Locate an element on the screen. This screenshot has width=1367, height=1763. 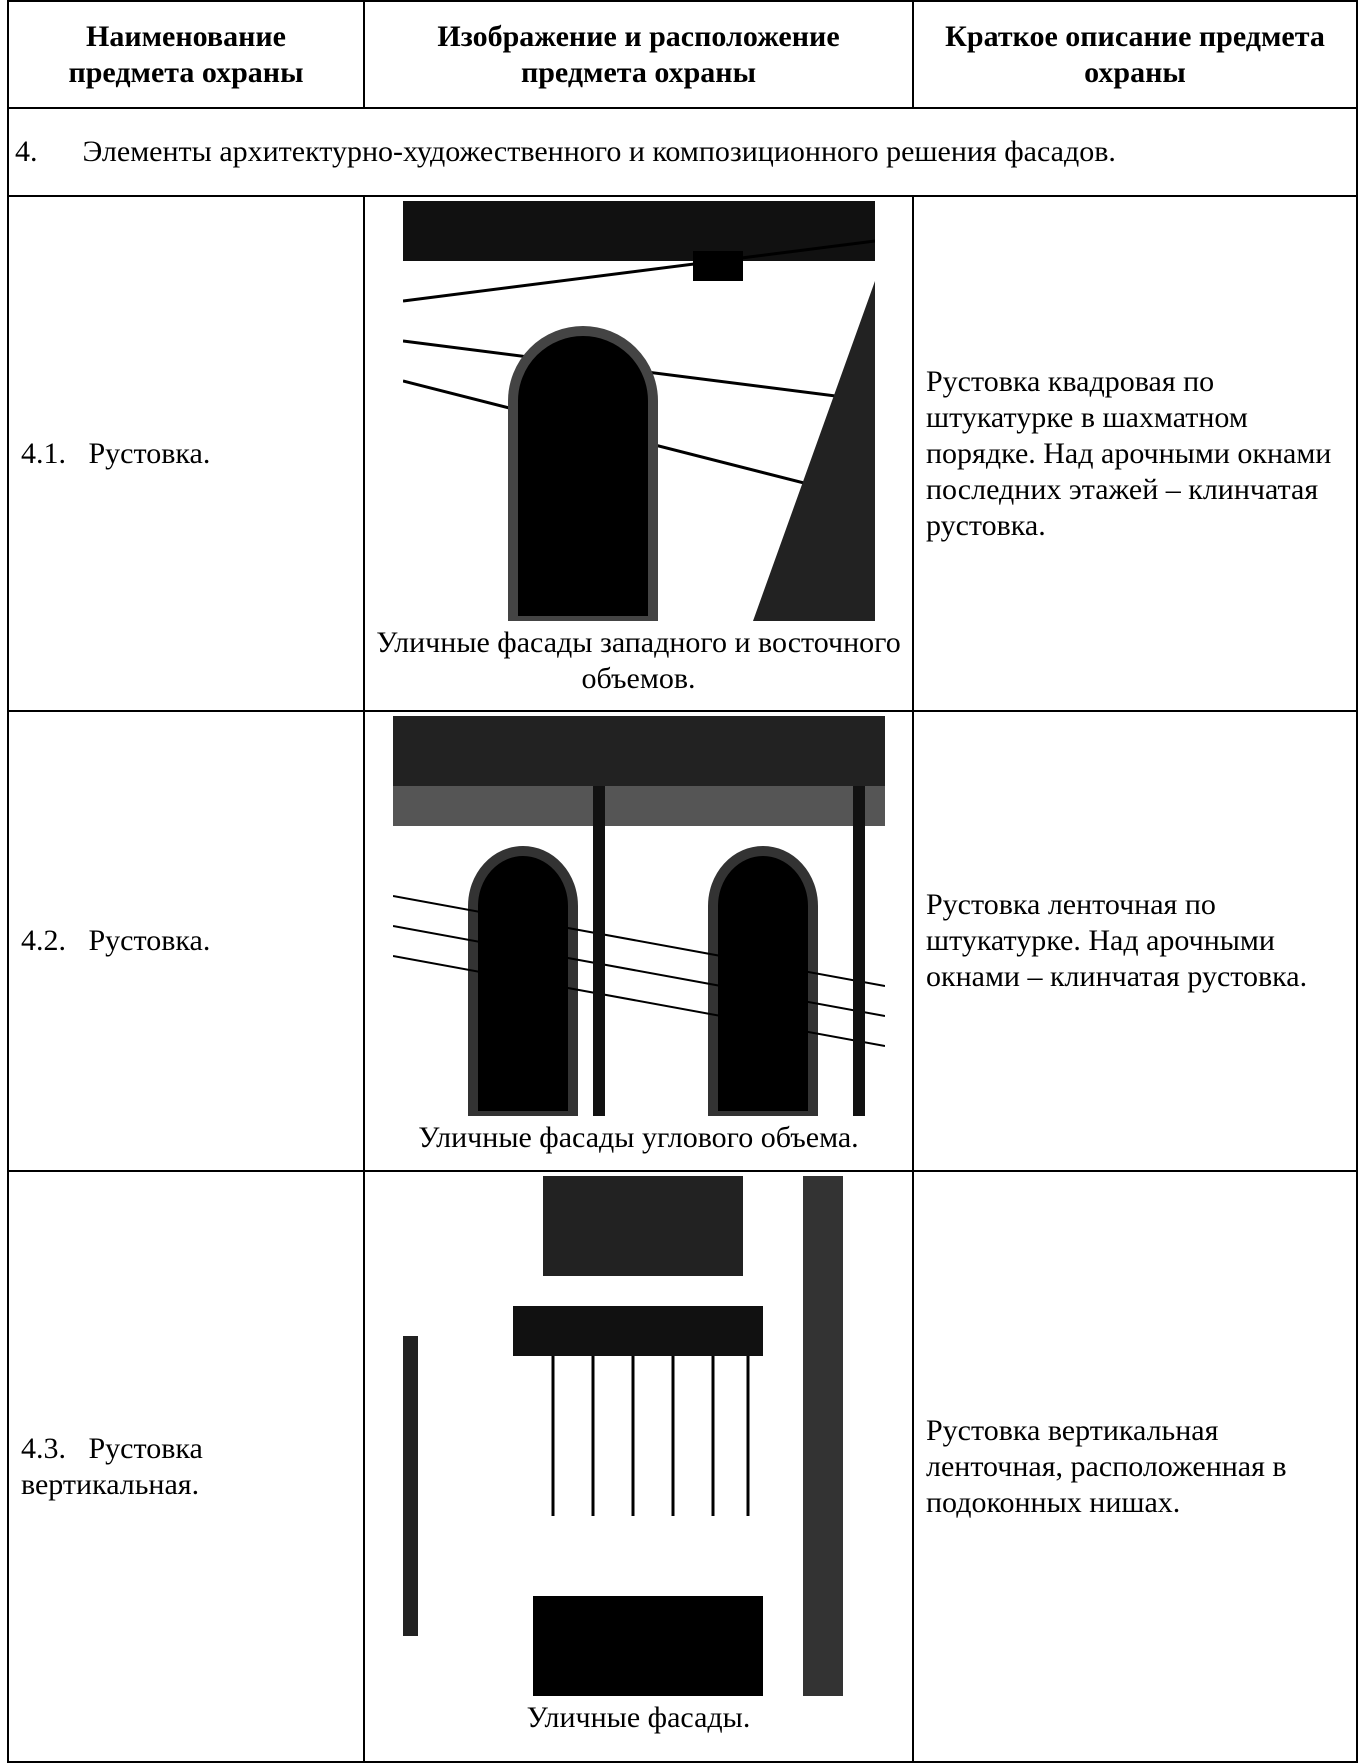
header-cell: Наименование предмета охраны is located at coordinates (186, 54).